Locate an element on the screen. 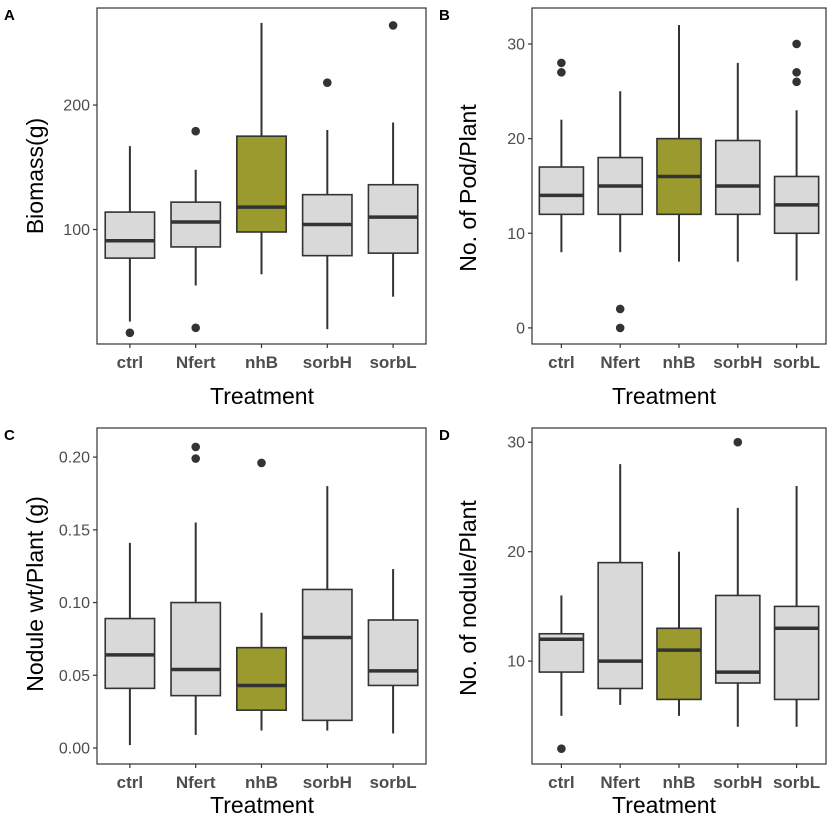  panel-b-box-nhB is located at coordinates (679, 143).